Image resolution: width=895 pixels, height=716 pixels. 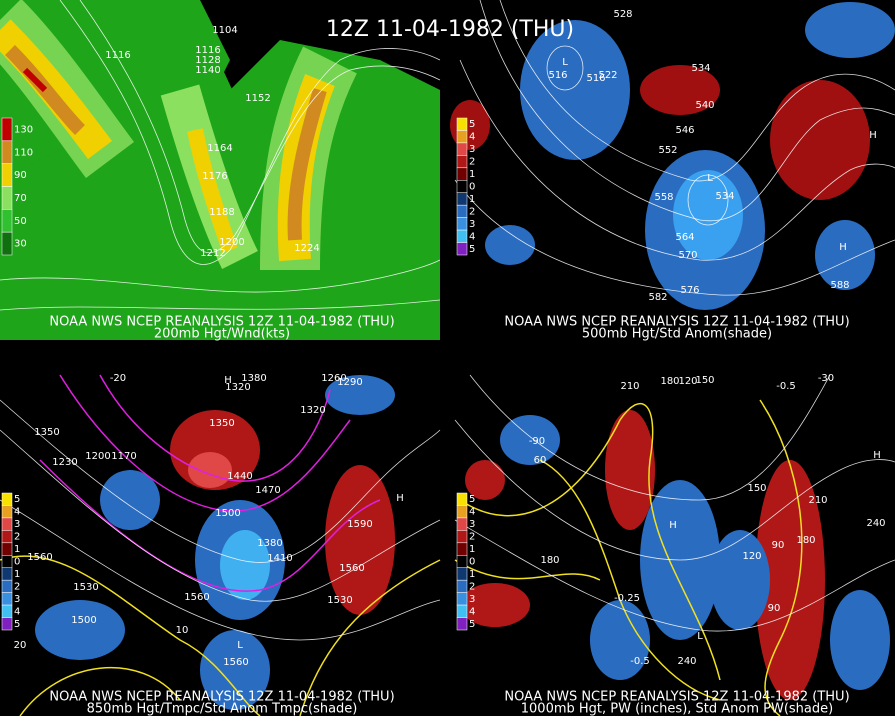 I want to click on contour-label: 1260, so click(x=333, y=378).